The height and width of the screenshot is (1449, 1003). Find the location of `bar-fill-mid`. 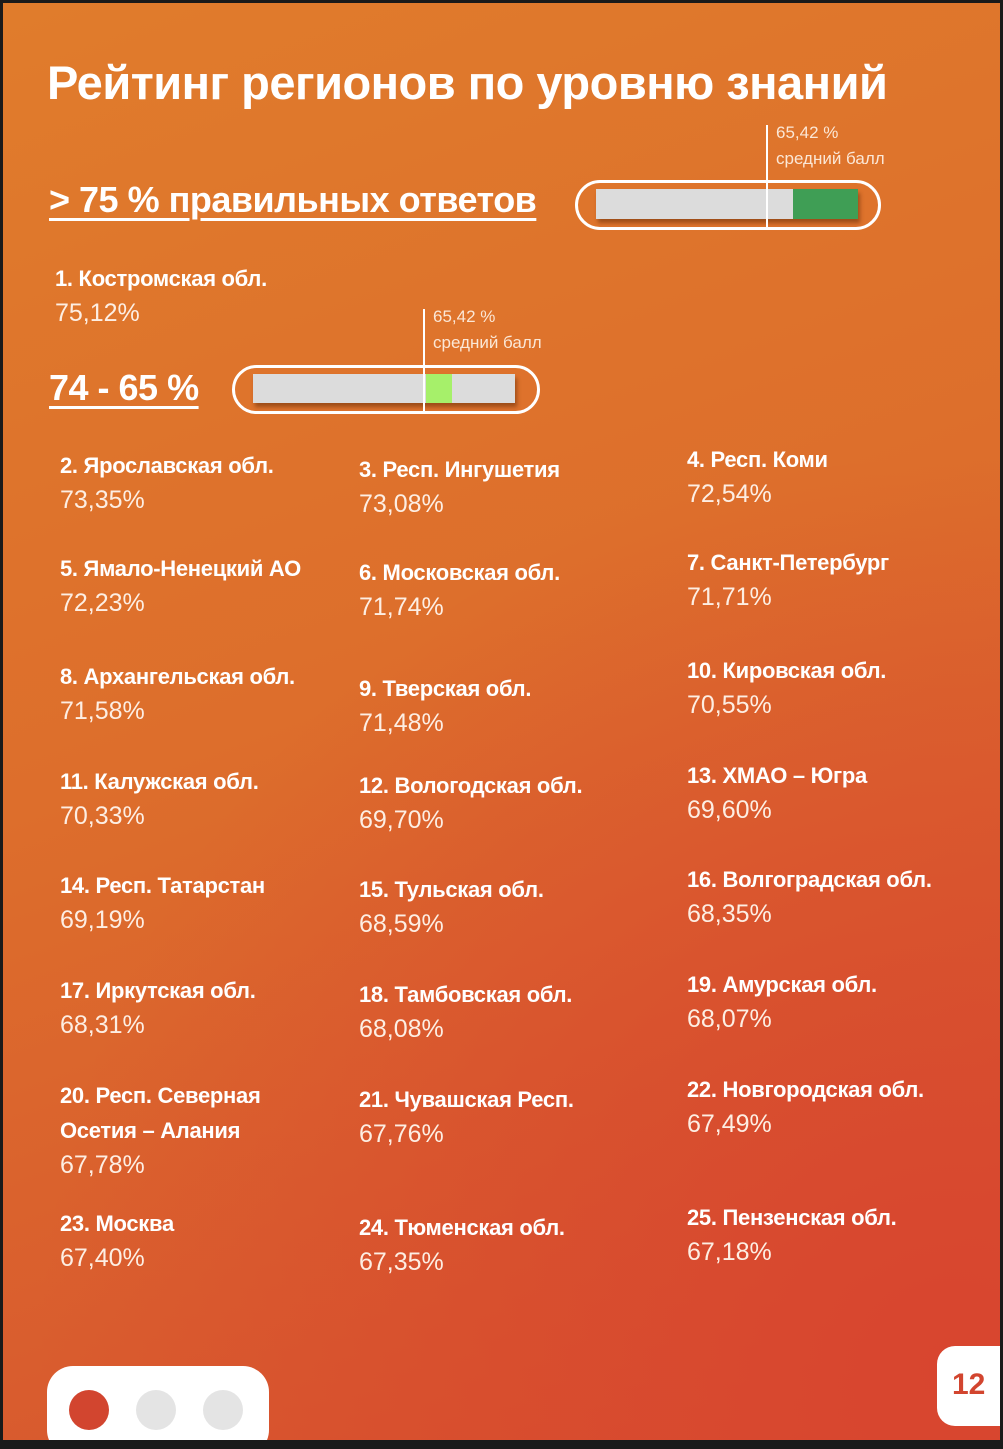

bar-fill-mid is located at coordinates (439, 388).